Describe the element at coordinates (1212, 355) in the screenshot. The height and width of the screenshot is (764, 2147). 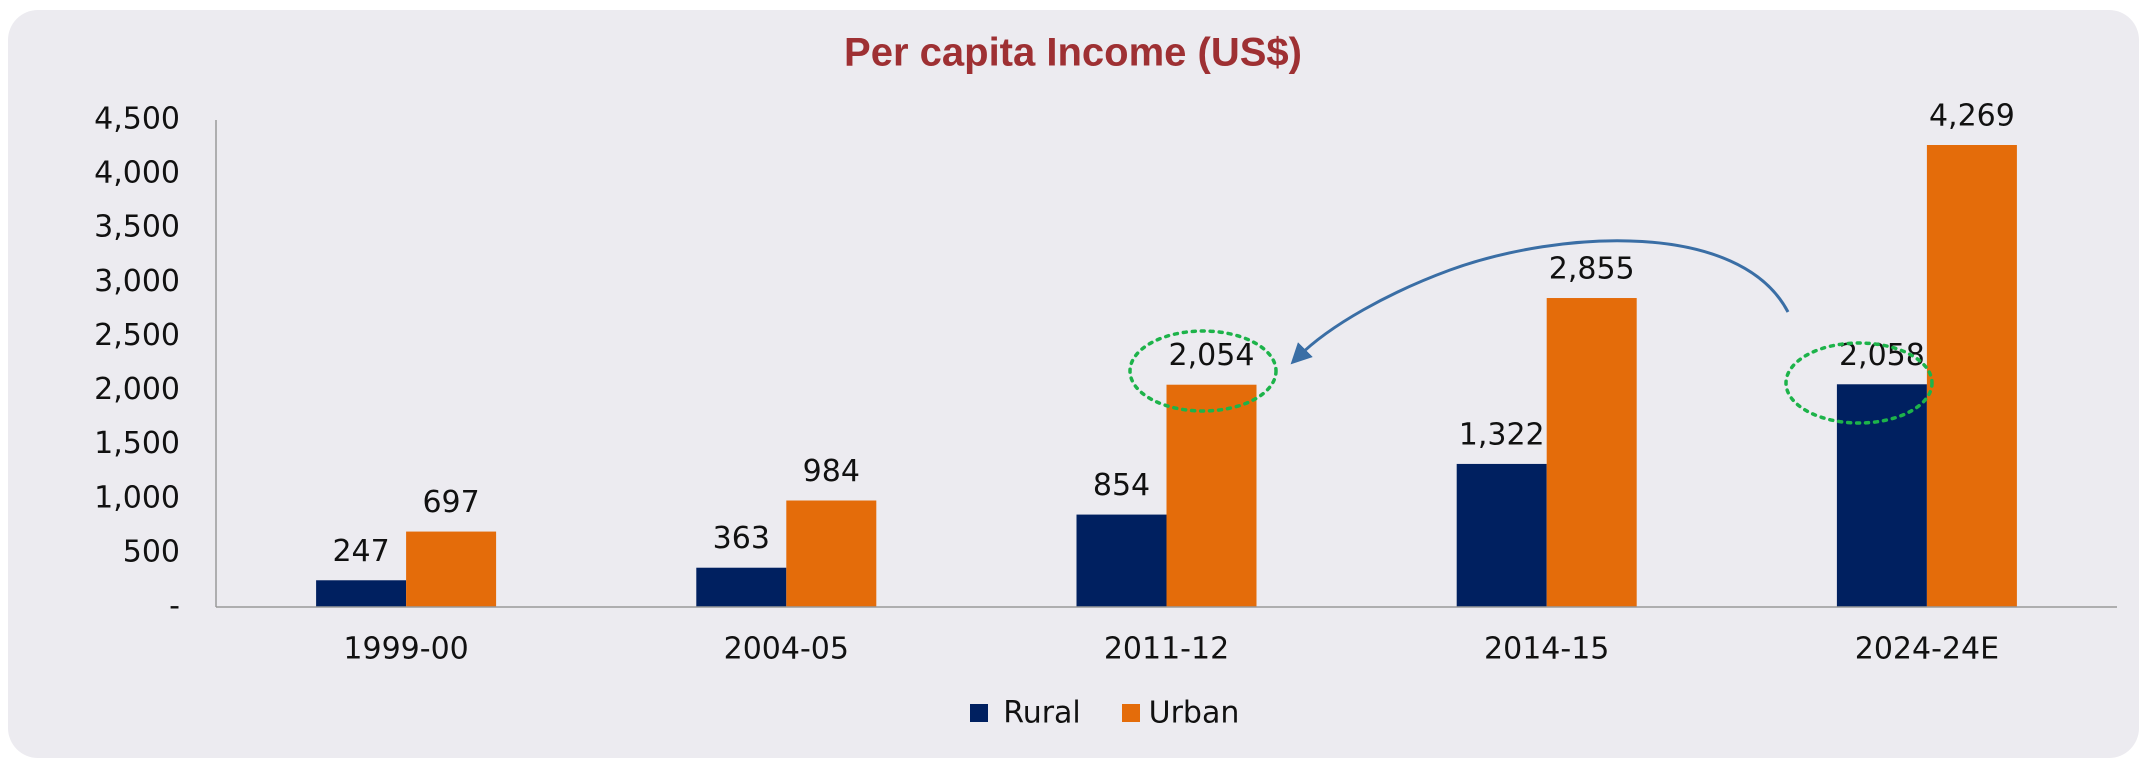
I see `value-label: 2,054` at that location.